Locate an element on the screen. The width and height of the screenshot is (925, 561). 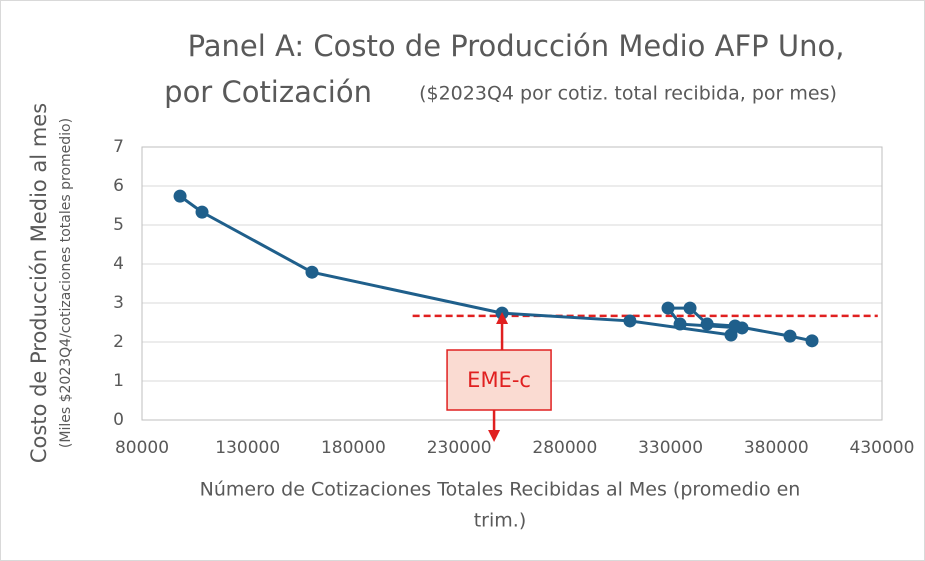
y-tick-label: 4 is located at coordinates (118, 264).